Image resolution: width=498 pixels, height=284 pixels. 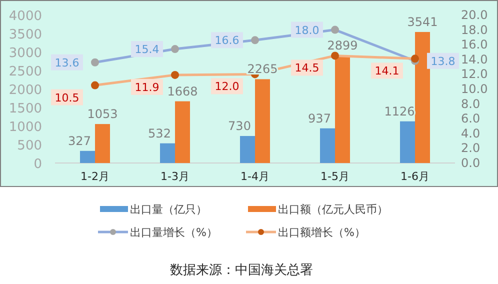 What do you see at coordinates (474, 89) in the screenshot?
I see `y2-tick-label: 10.0` at bounding box center [474, 89].